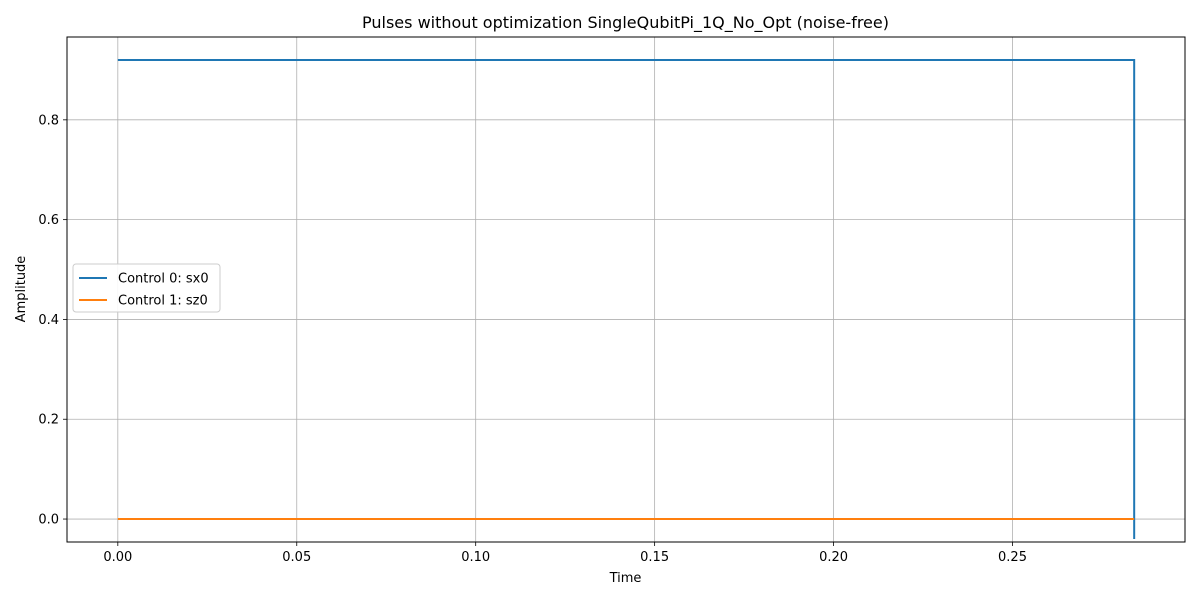 This screenshot has height=600, width=1200. I want to click on y-axis-ticks: 0.0 0.2 0.4 0.6 0.8, so click(52, 320).